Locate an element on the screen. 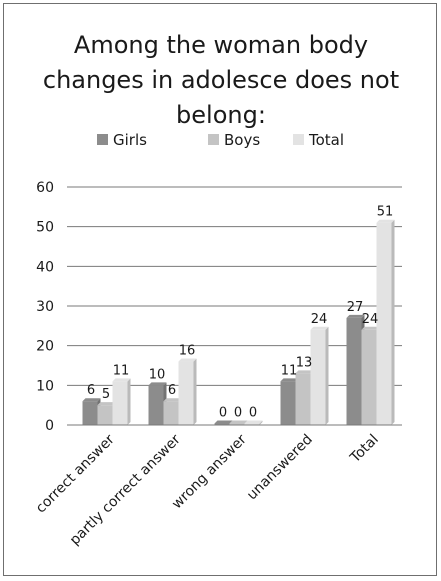 The width and height of the screenshot is (441, 581). y-tick-label: 10 is located at coordinates (45, 386).